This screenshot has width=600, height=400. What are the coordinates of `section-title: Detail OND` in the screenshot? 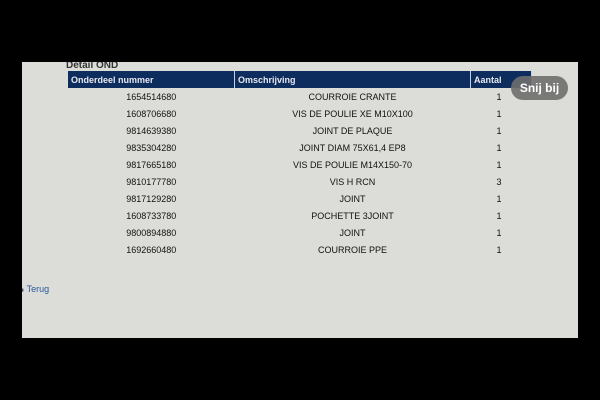 It's located at (92, 66).